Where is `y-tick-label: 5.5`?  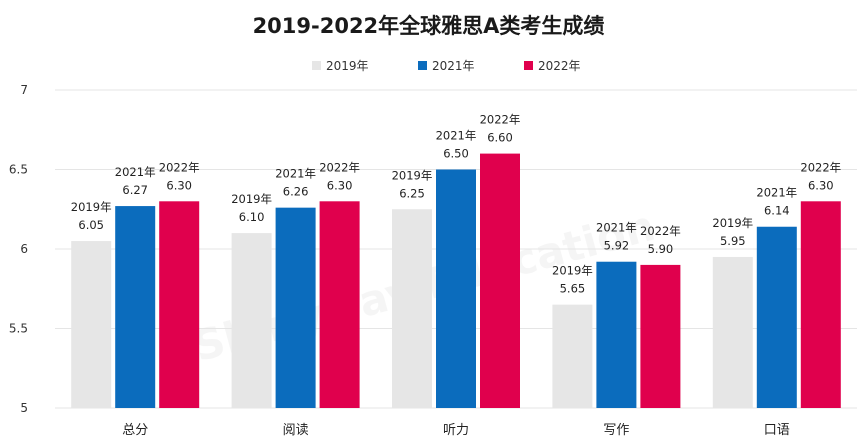
y-tick-label: 5.5 is located at coordinates (18, 329).